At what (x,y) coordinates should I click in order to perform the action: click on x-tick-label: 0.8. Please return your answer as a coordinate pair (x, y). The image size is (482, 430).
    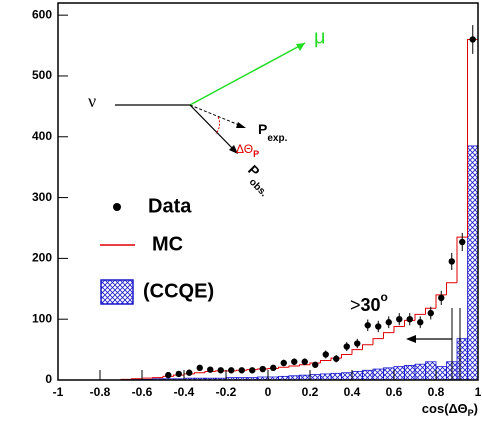
    Looking at the image, I should click on (436, 392).